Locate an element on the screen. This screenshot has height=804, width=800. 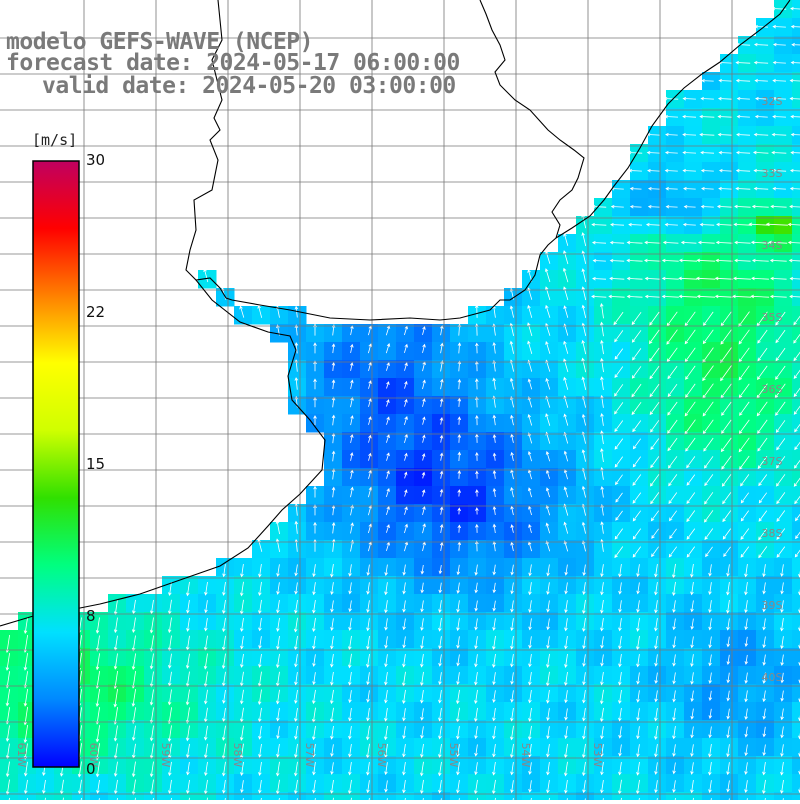
longitude-label: 55W is located at coordinates (453, 755).